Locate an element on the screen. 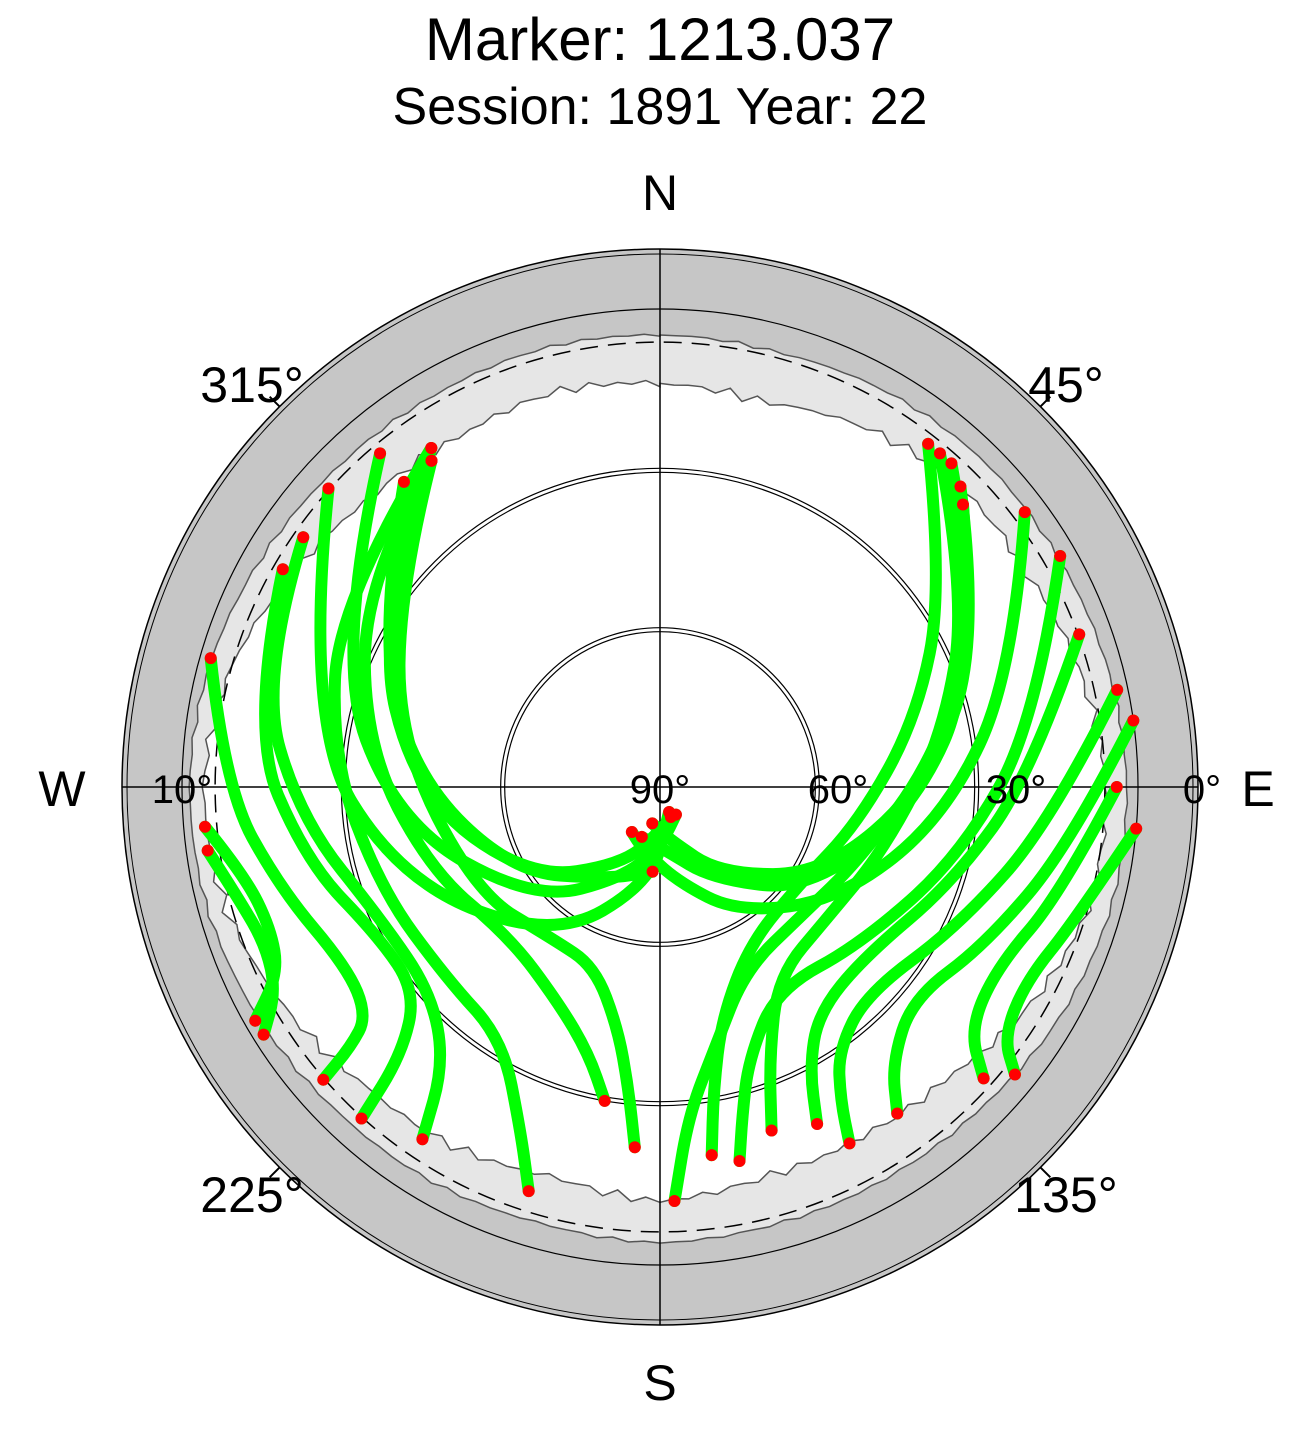  direction-label-west: W is located at coordinates (62, 789).